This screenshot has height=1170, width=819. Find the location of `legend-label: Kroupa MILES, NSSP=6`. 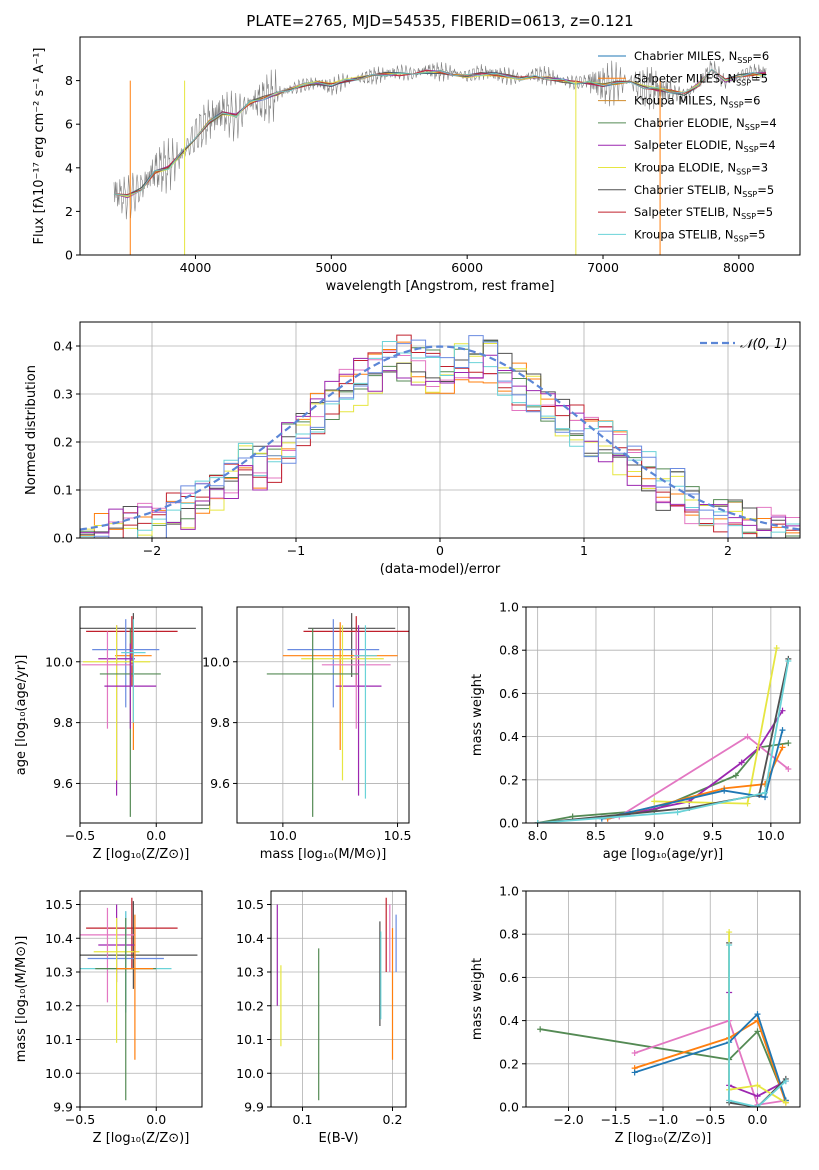

legend-label: Kroupa MILES, NSSP=6 is located at coordinates (697, 102).